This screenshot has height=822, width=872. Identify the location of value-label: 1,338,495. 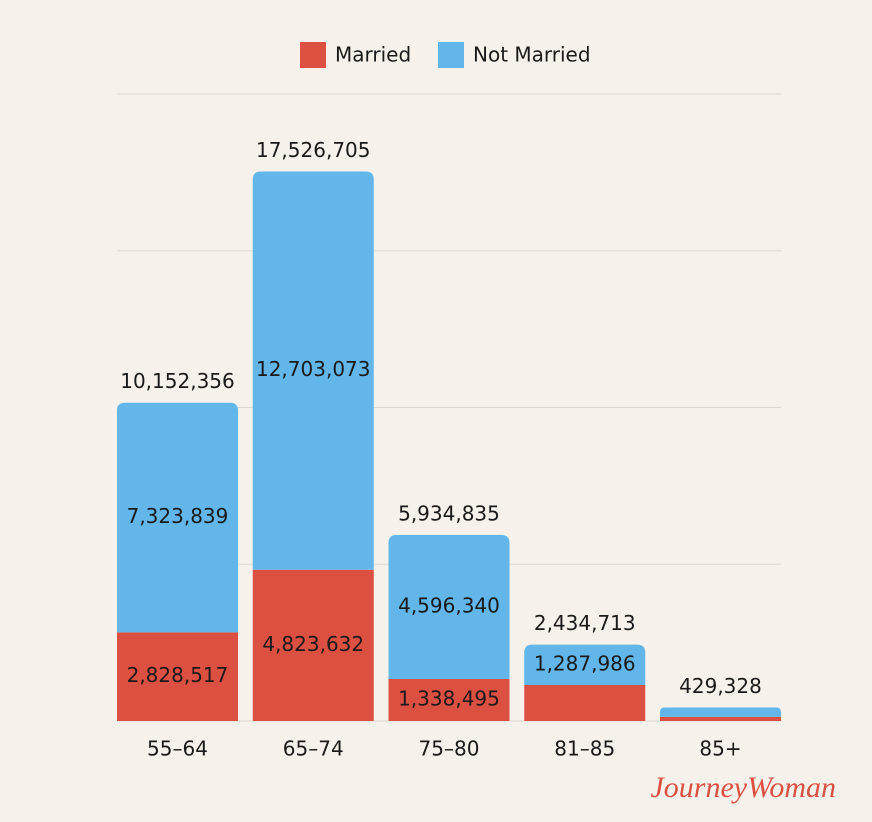
(449, 699).